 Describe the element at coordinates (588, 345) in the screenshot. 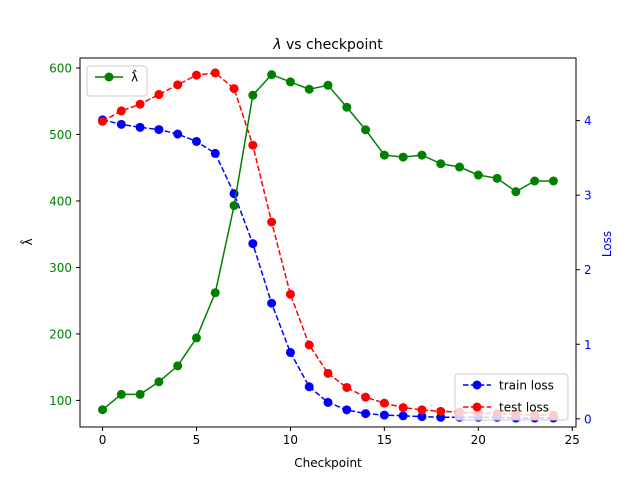

I see `right-y-tick-label: 1` at that location.